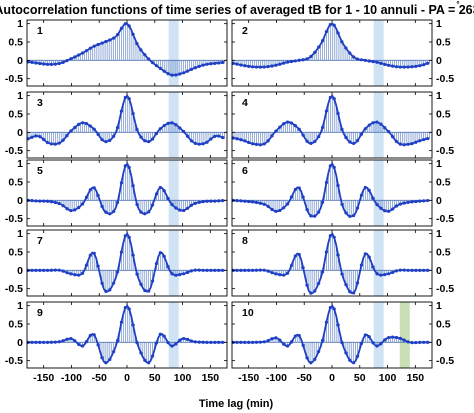  I want to click on panel-number-label: 1, so click(40, 31).